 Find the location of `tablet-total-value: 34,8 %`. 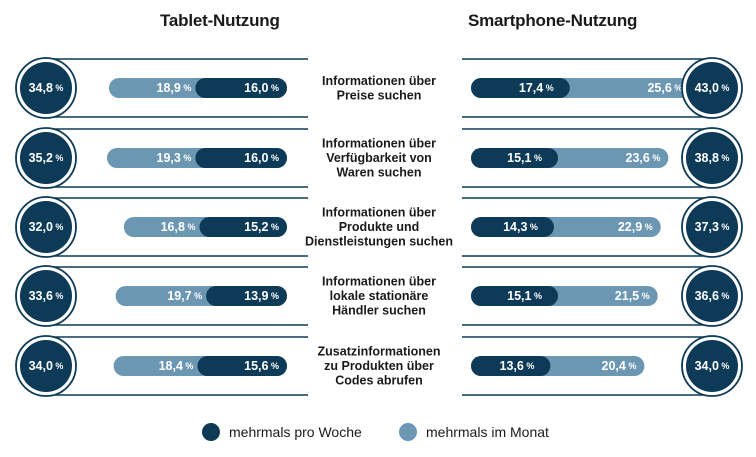

tablet-total-value: 34,8 % is located at coordinates (46, 88).